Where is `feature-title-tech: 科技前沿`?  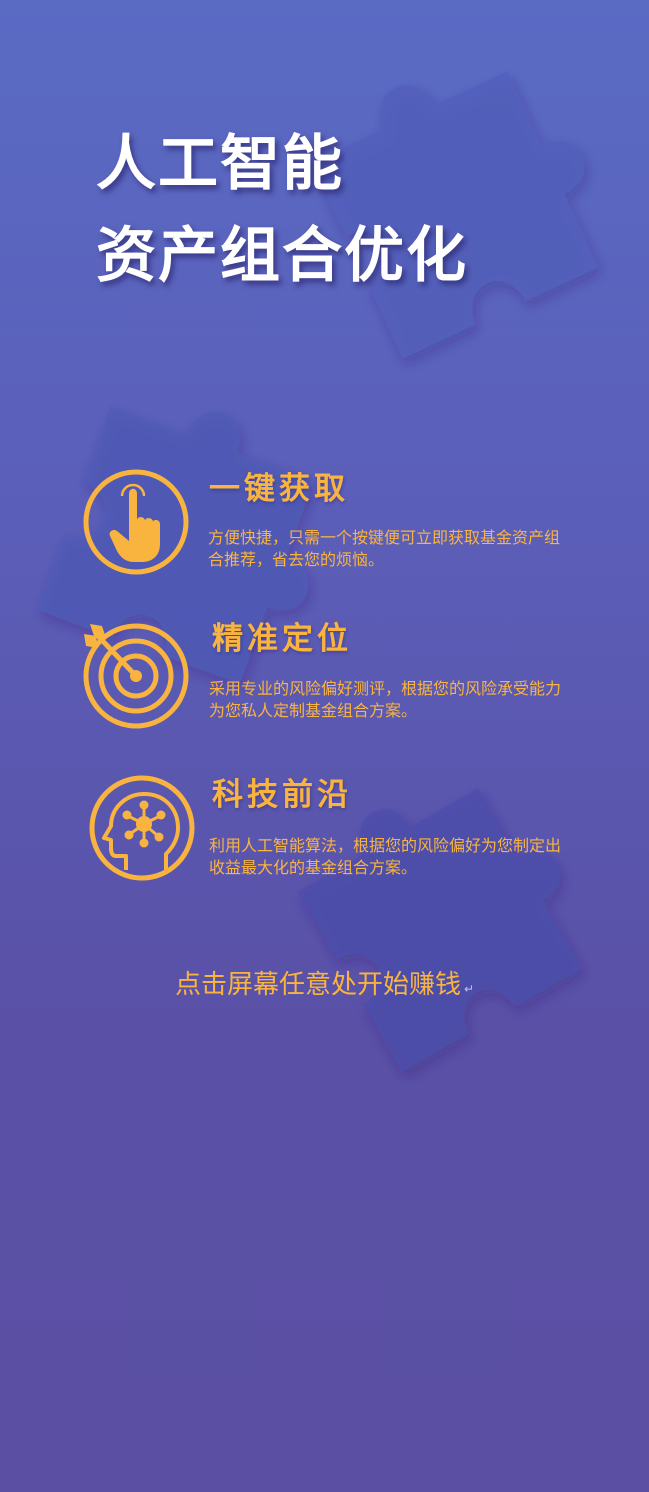
feature-title-tech: 科技前沿 is located at coordinates (282, 795).